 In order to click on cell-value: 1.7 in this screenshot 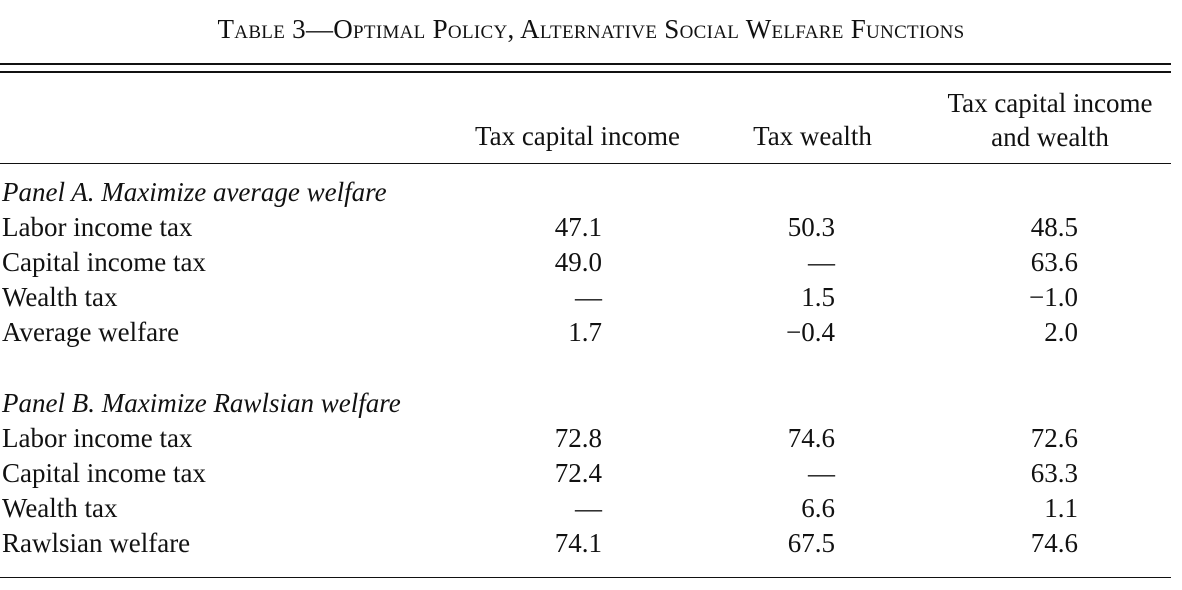, I will do `click(585, 332)`.